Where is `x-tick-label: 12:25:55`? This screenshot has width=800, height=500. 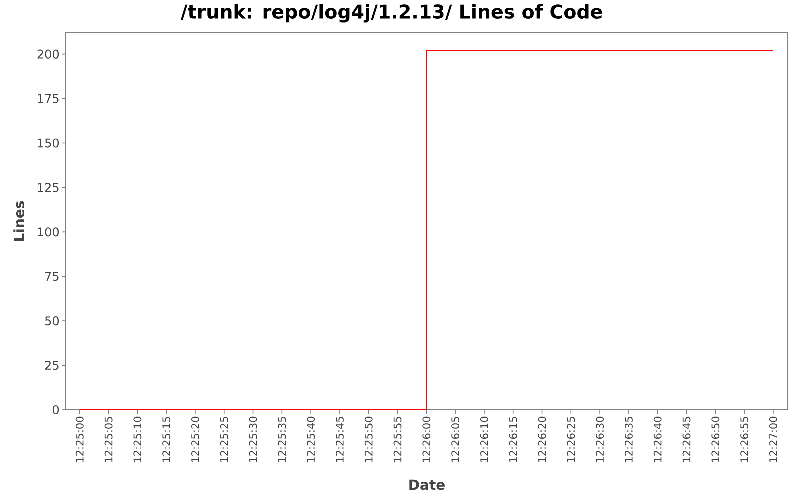
x-tick-label: 12:25:55 is located at coordinates (398, 439).